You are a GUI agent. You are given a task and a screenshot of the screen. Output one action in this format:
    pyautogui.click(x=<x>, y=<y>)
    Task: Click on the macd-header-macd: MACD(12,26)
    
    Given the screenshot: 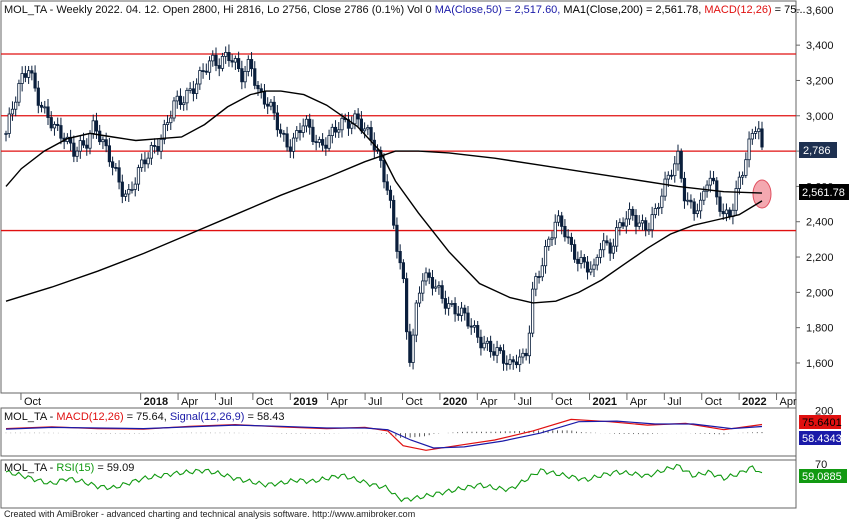 What is the action you would take?
    pyautogui.click(x=89, y=417)
    